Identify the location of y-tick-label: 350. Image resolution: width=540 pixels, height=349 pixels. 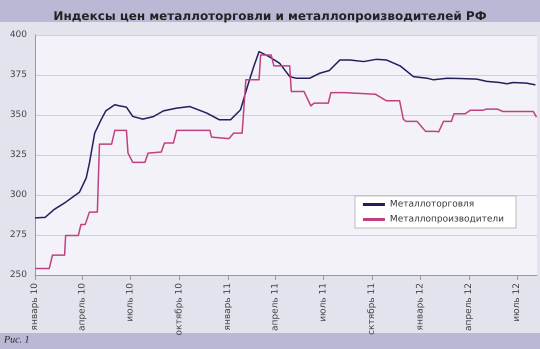
(19, 115).